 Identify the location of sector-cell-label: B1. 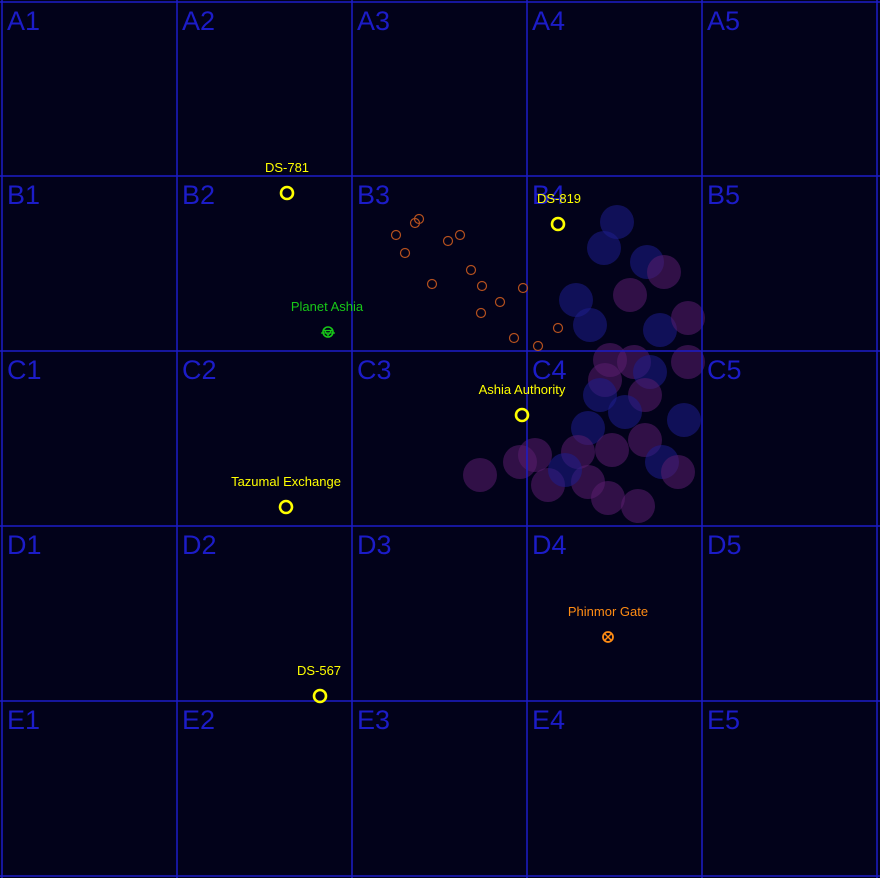
(23, 195).